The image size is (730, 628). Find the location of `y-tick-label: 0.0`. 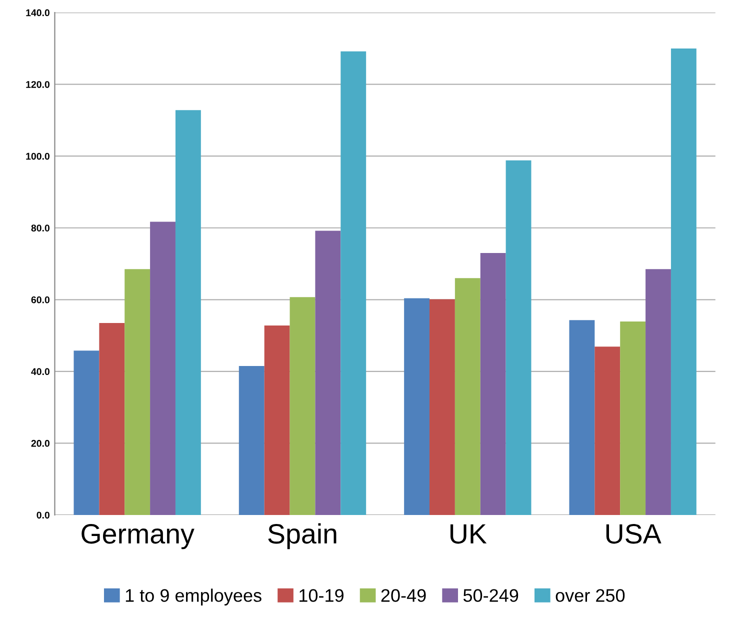

y-tick-label: 0.0 is located at coordinates (43, 515).